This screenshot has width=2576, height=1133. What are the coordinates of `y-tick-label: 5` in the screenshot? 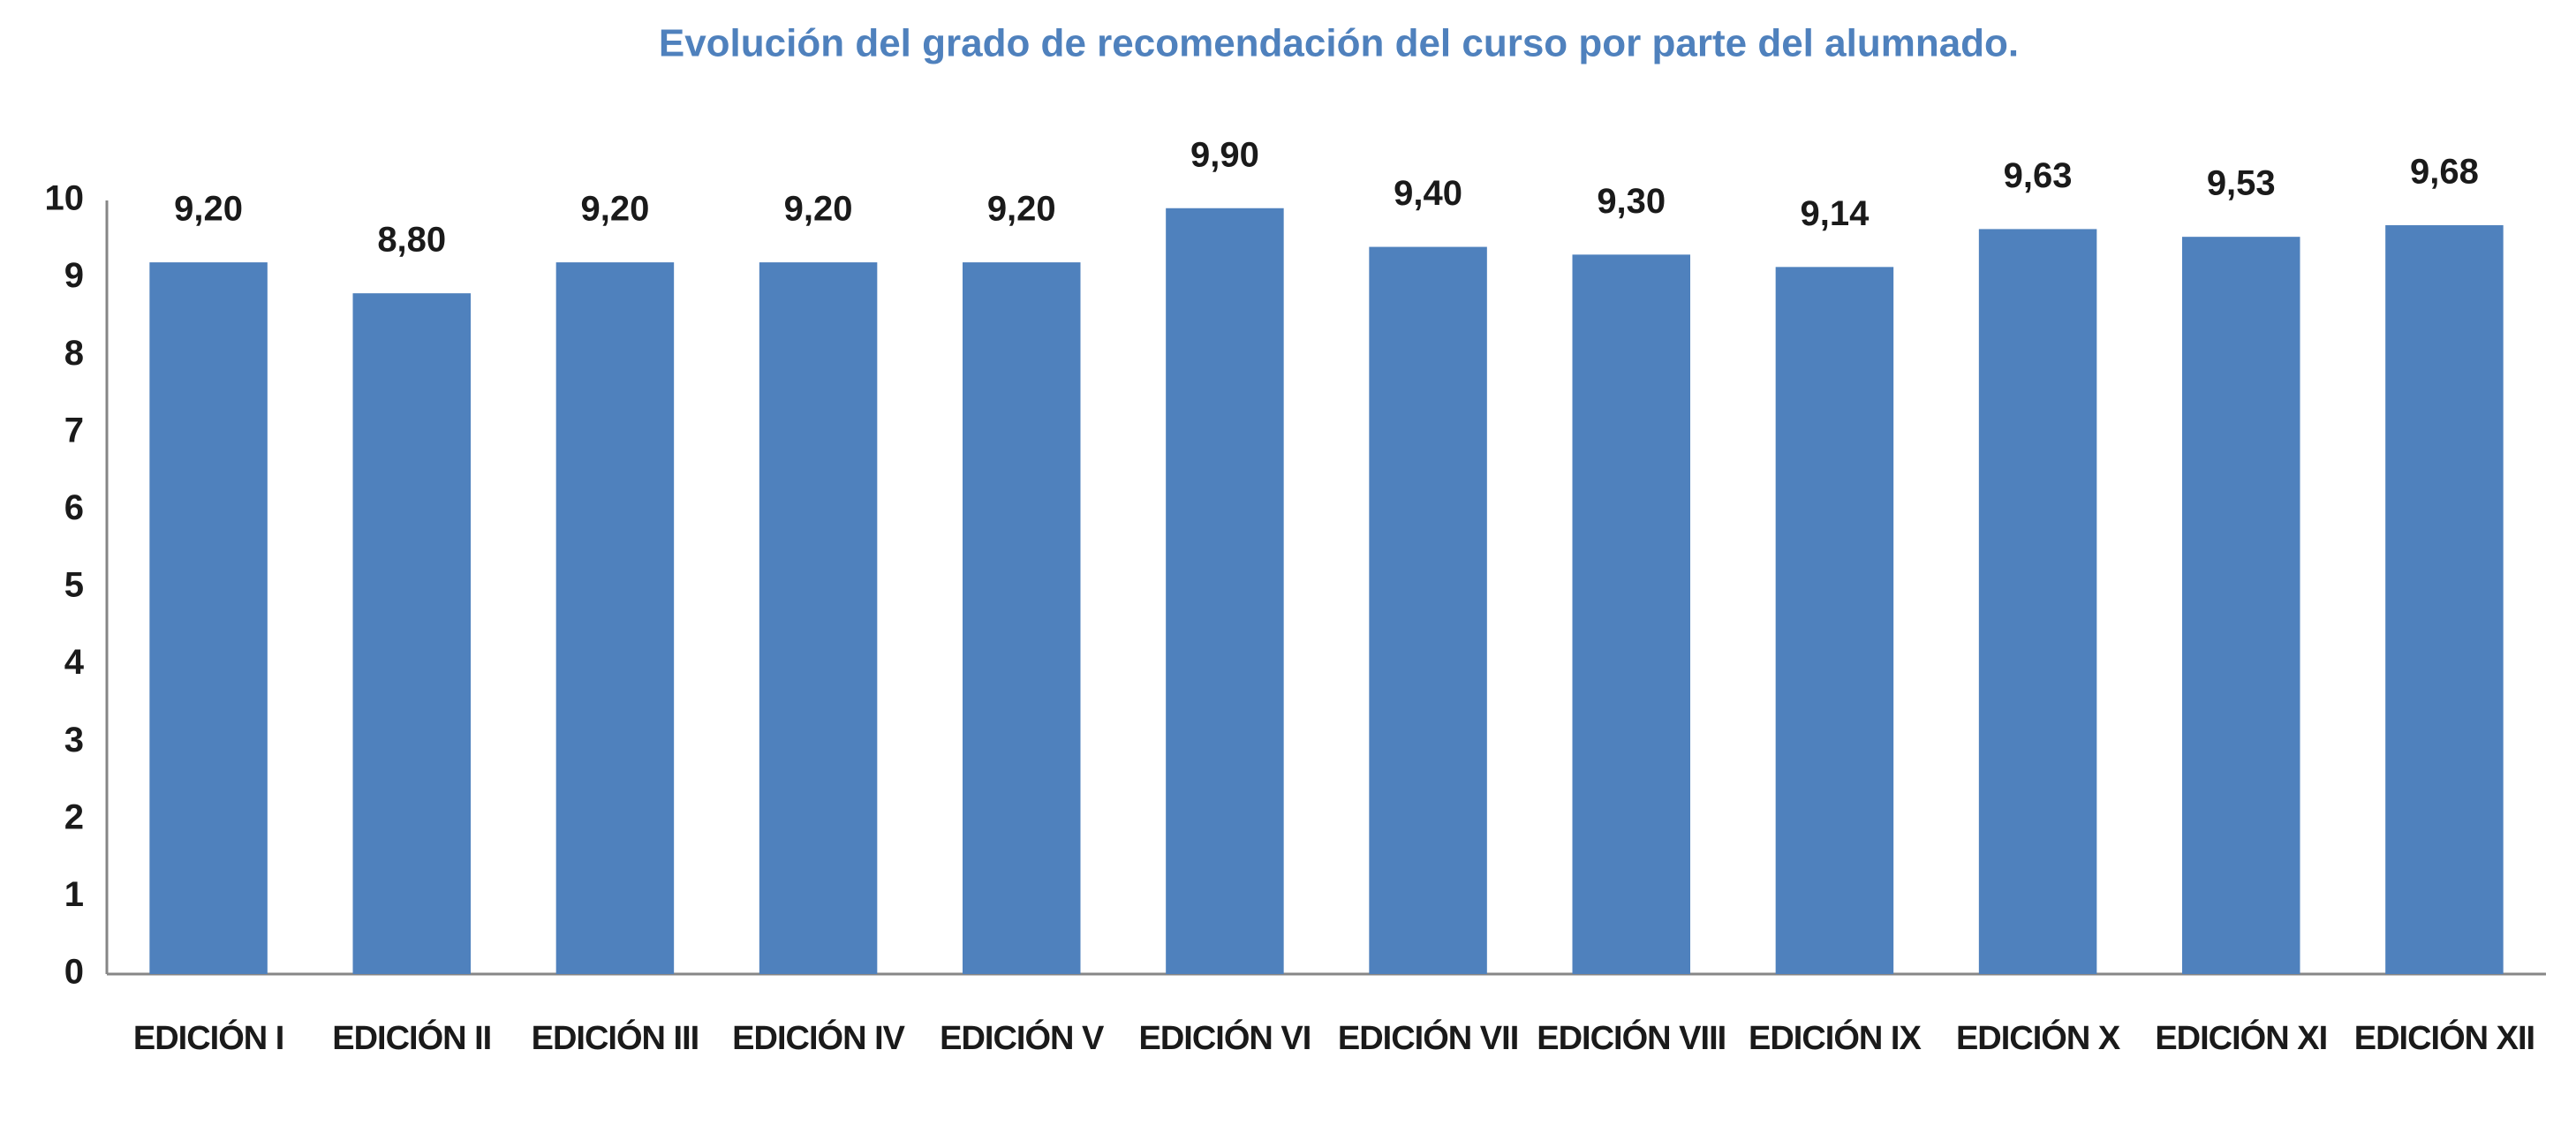 It's located at (74, 585).